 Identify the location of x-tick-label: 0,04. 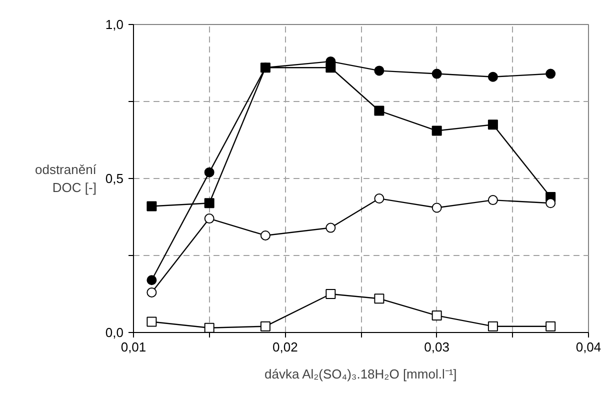
(589, 347).